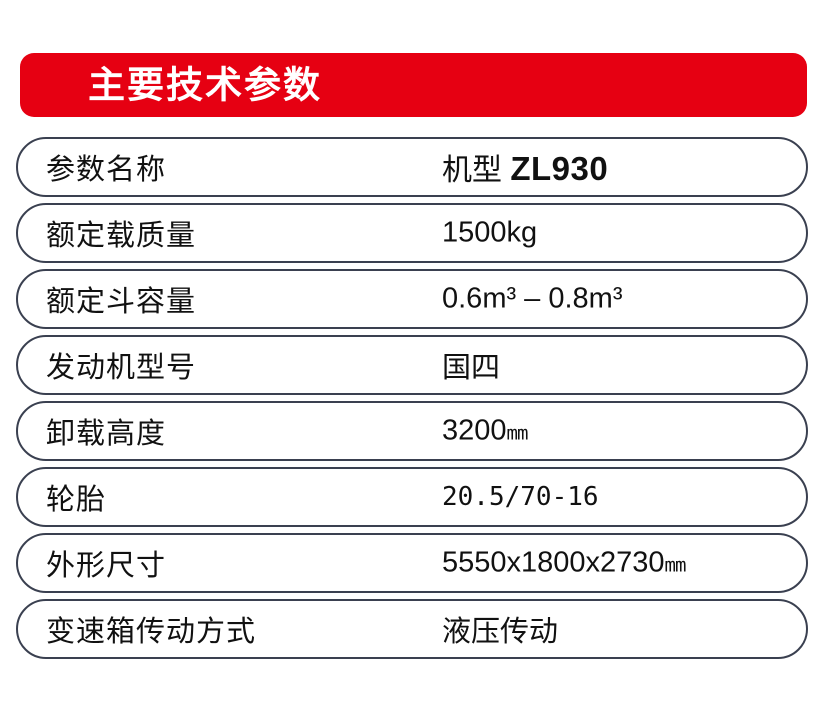 This screenshot has width=827, height=709. Describe the element at coordinates (490, 232) in the screenshot. I see `row-value: 1500kg` at that location.